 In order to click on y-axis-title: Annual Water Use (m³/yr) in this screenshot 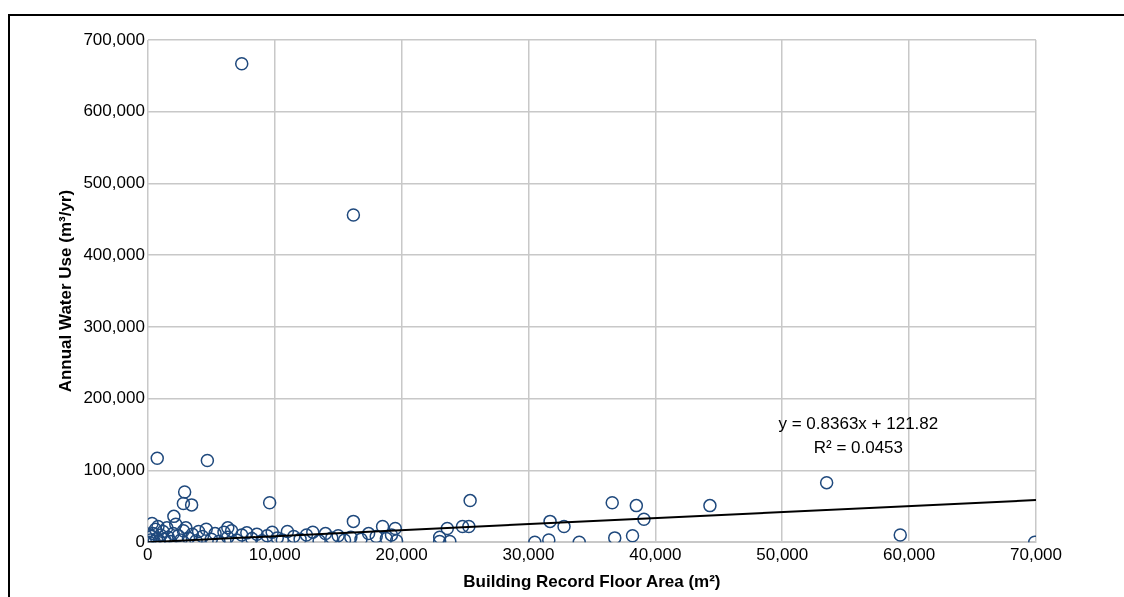, I will do `click(65, 291)`.